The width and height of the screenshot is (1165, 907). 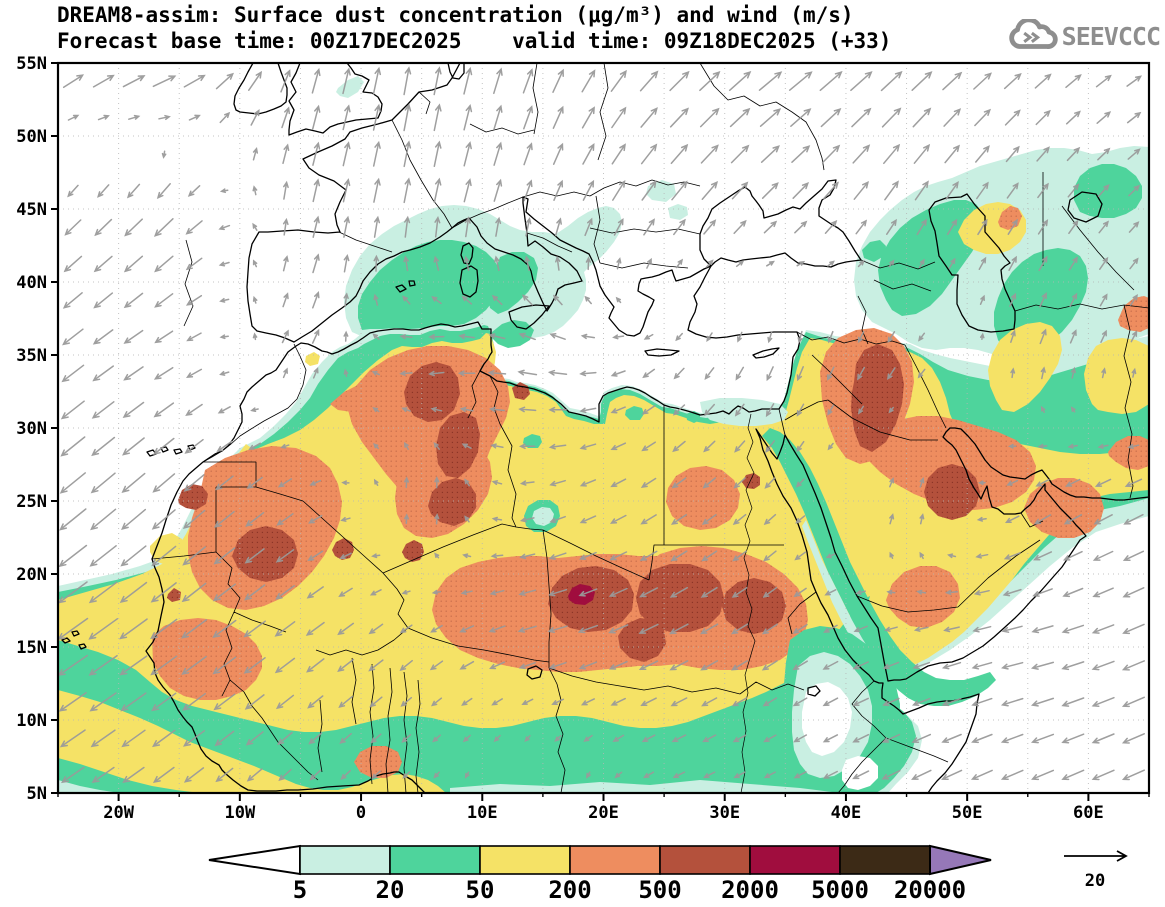 What do you see at coordinates (750, 890) in the screenshot?
I see `legend-value: 2000` at bounding box center [750, 890].